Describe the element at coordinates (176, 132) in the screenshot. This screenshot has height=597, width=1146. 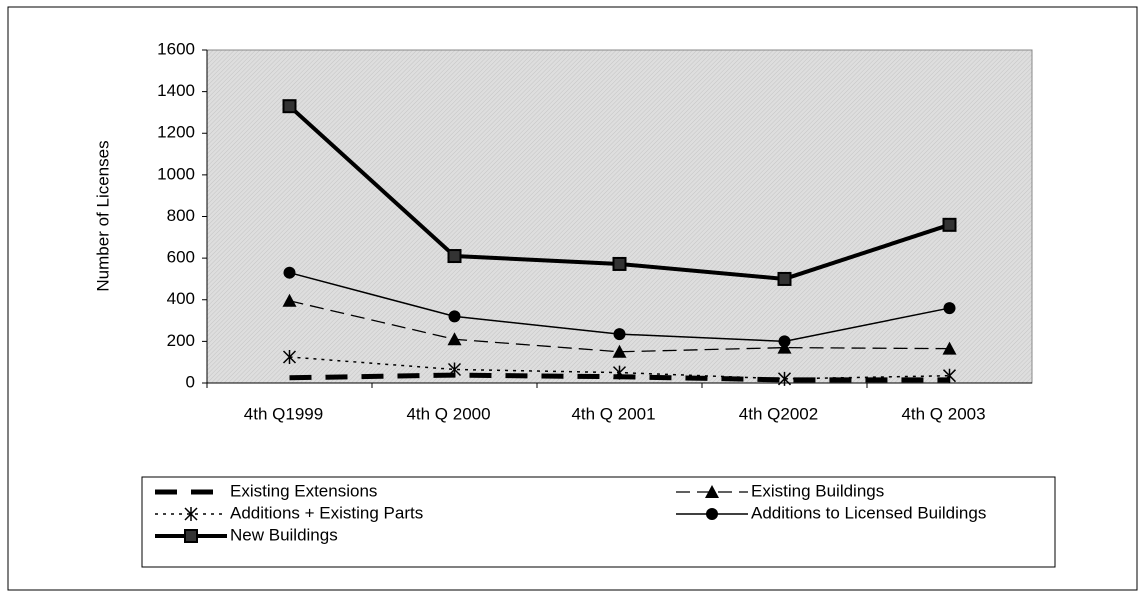
I see `y-tick-label: 1200` at that location.